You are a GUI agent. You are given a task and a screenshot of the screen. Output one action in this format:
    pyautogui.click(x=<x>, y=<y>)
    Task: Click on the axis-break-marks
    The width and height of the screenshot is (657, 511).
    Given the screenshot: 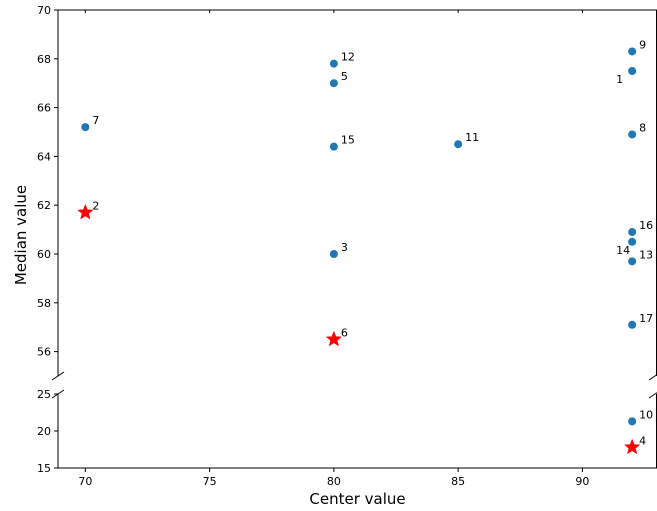 What is the action you would take?
    pyautogui.click(x=354, y=385)
    